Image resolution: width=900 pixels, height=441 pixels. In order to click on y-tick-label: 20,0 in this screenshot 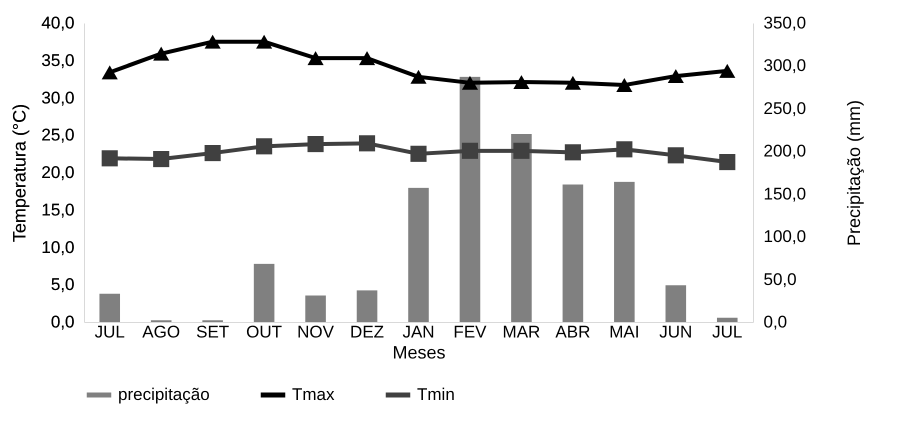, I will do `click(57, 172)`.